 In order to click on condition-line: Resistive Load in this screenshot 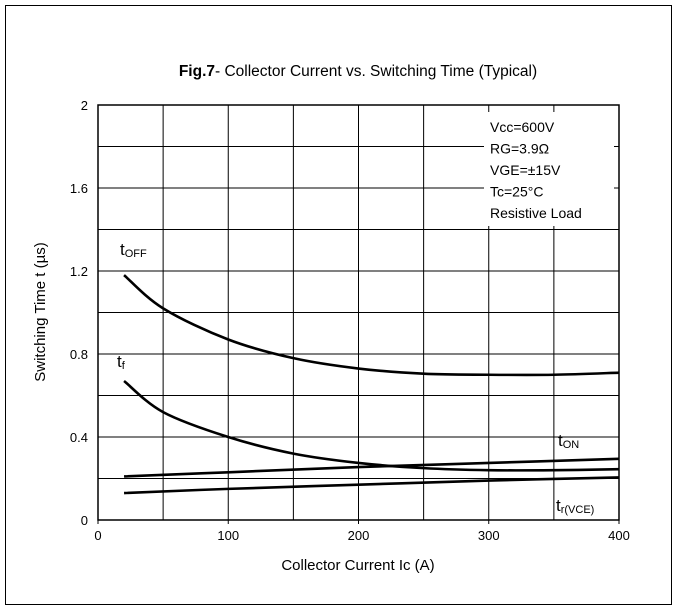, I will do `click(536, 213)`.